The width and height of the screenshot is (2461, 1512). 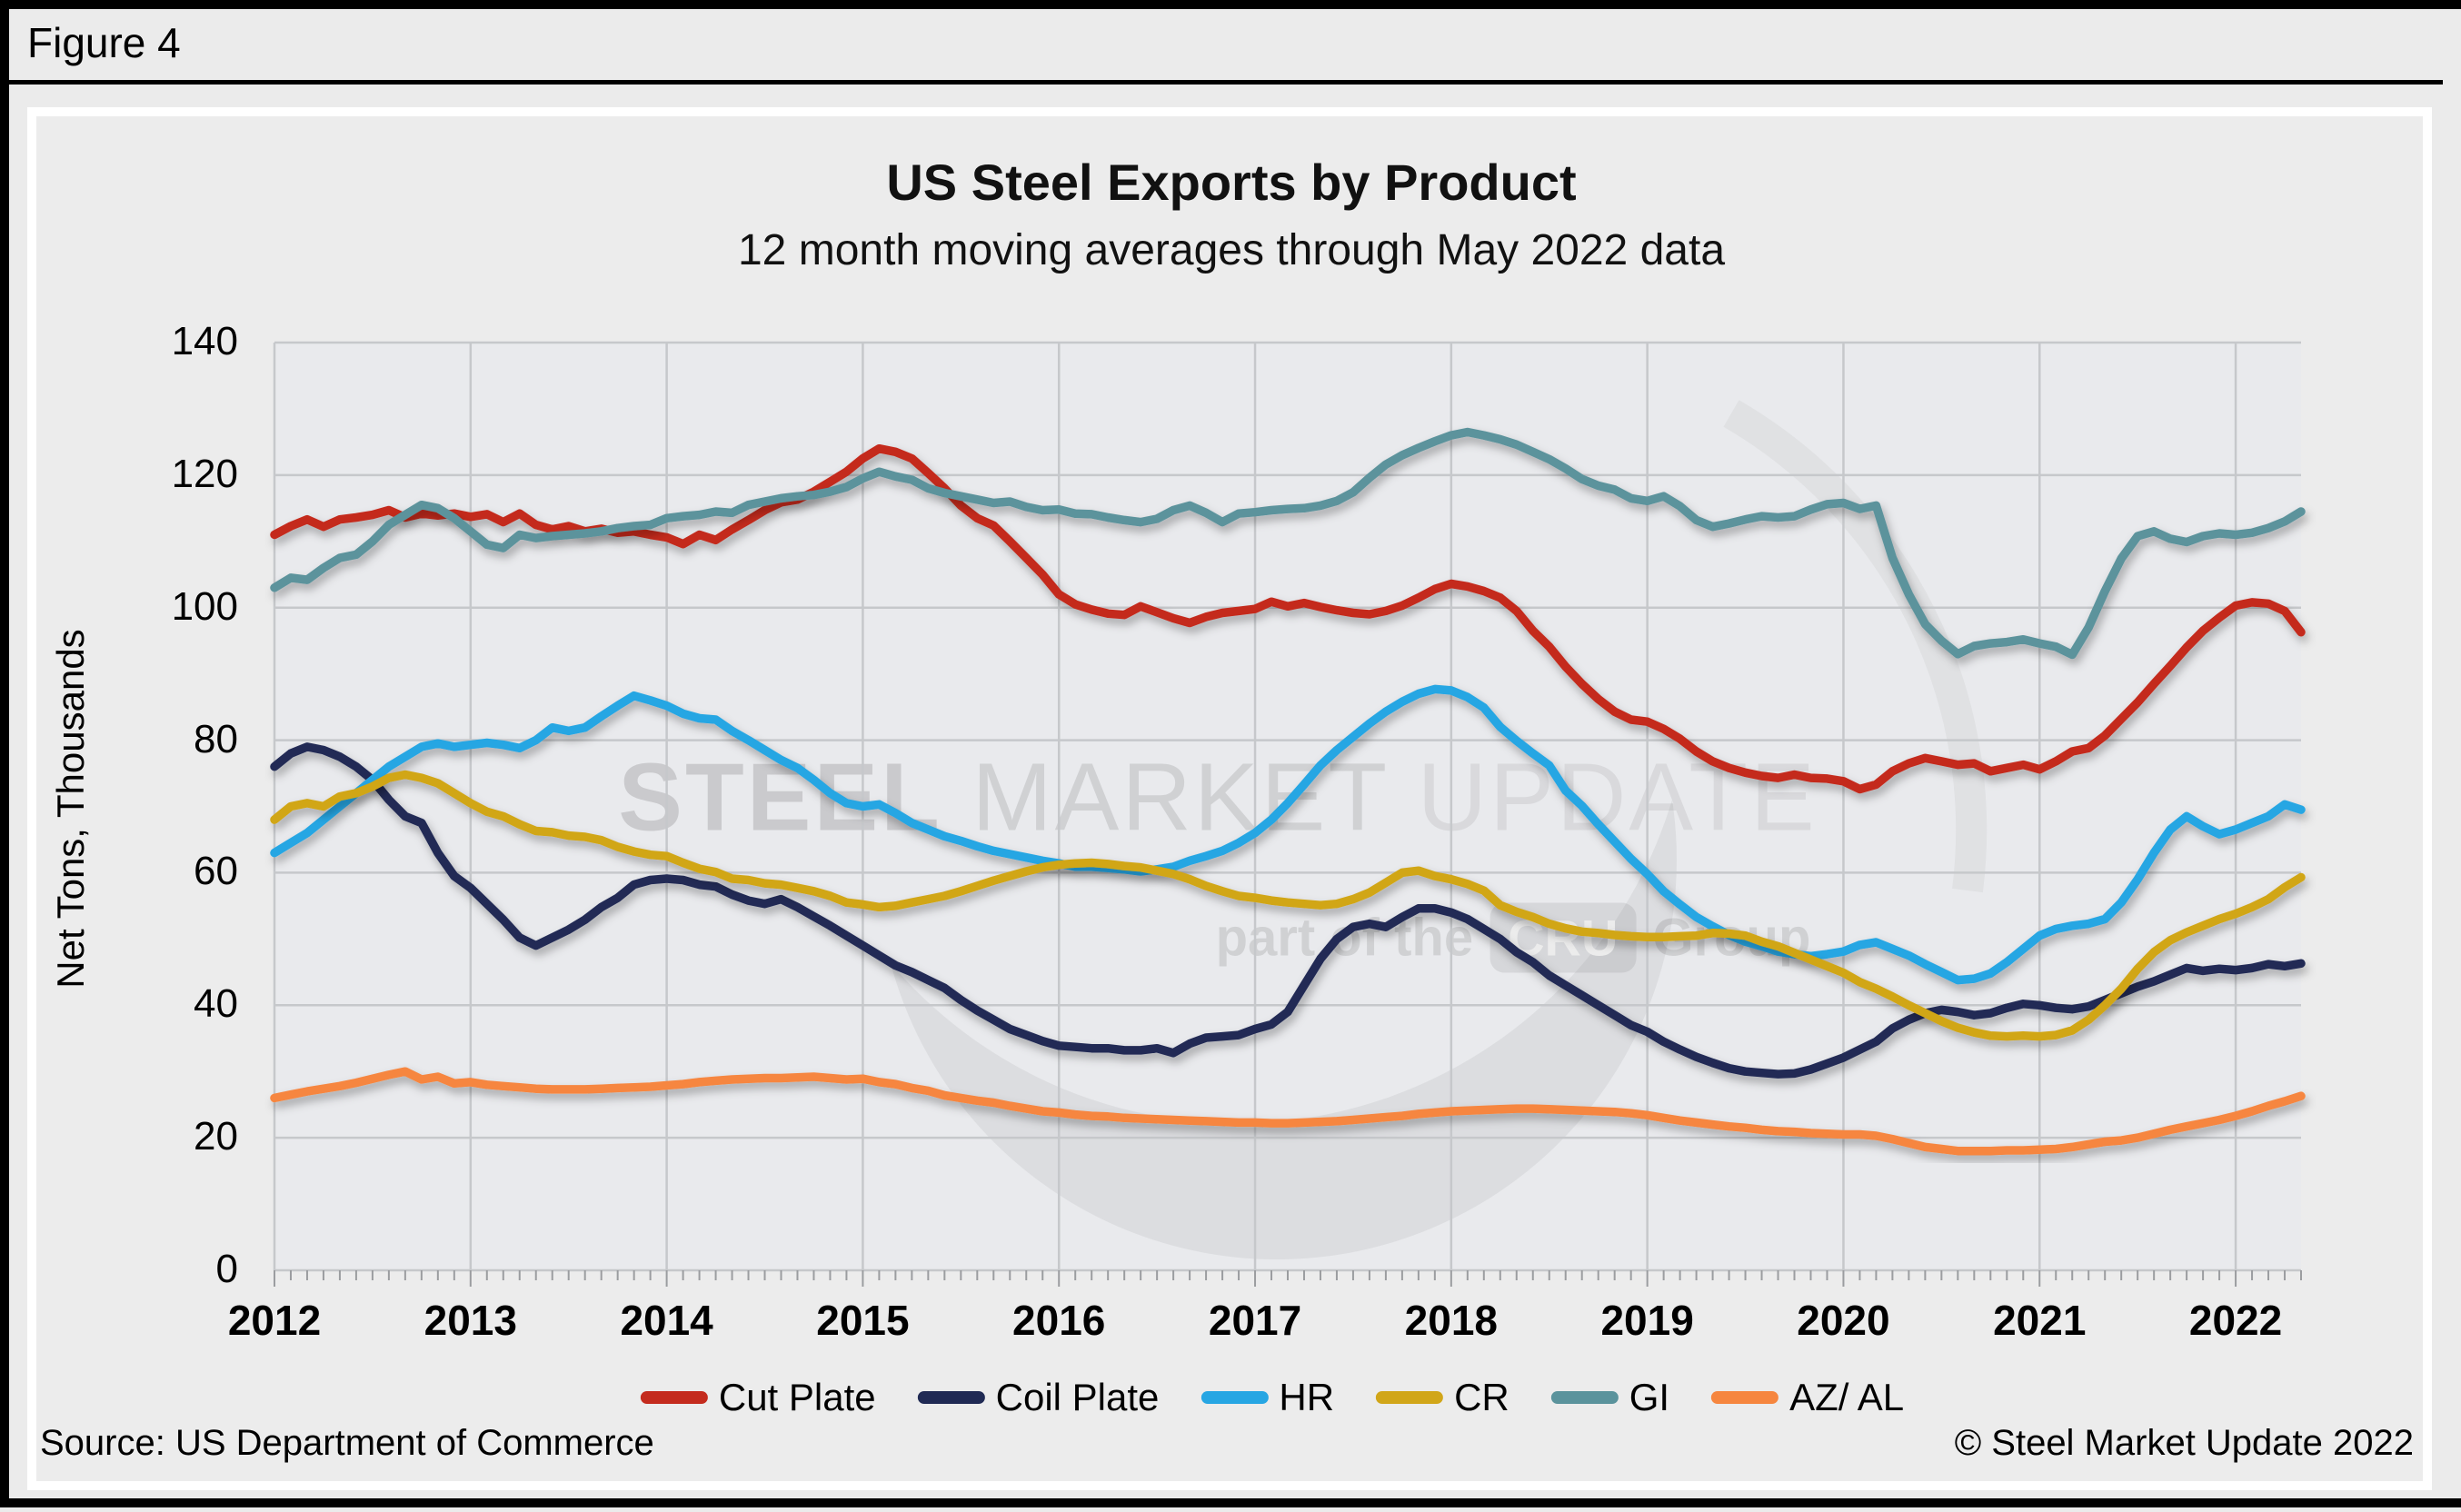 What do you see at coordinates (1288, 905) in the screenshot?
I see `series-line-cr` at bounding box center [1288, 905].